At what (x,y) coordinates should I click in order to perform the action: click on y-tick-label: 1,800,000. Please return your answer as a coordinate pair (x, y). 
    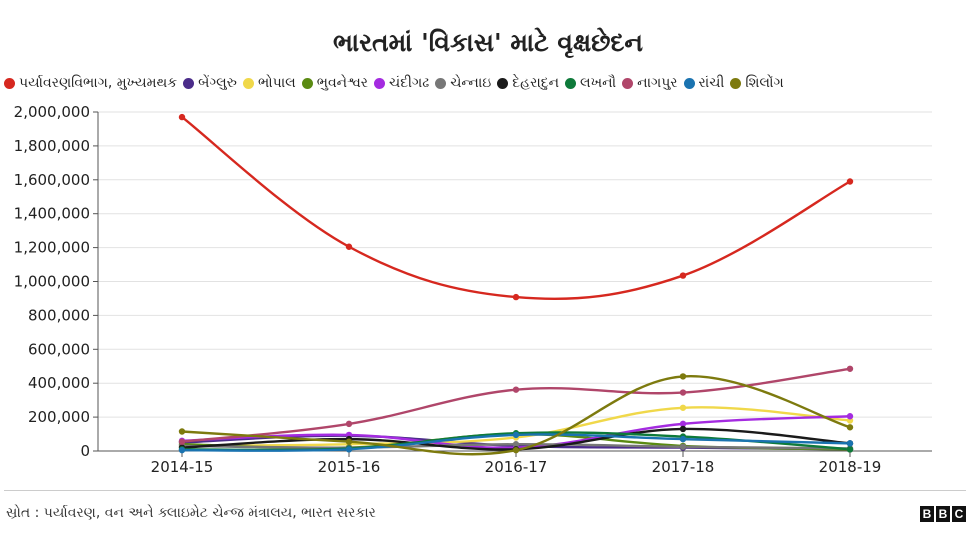
    Looking at the image, I should click on (52, 146).